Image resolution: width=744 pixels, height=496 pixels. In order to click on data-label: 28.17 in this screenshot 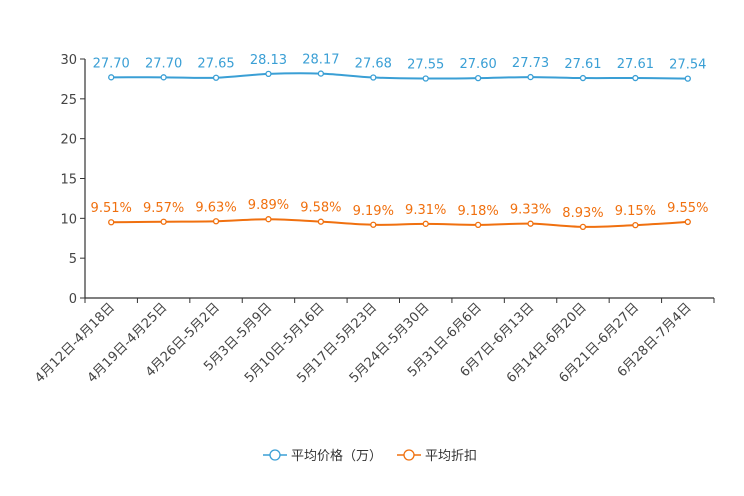, I will do `click(320, 60)`.